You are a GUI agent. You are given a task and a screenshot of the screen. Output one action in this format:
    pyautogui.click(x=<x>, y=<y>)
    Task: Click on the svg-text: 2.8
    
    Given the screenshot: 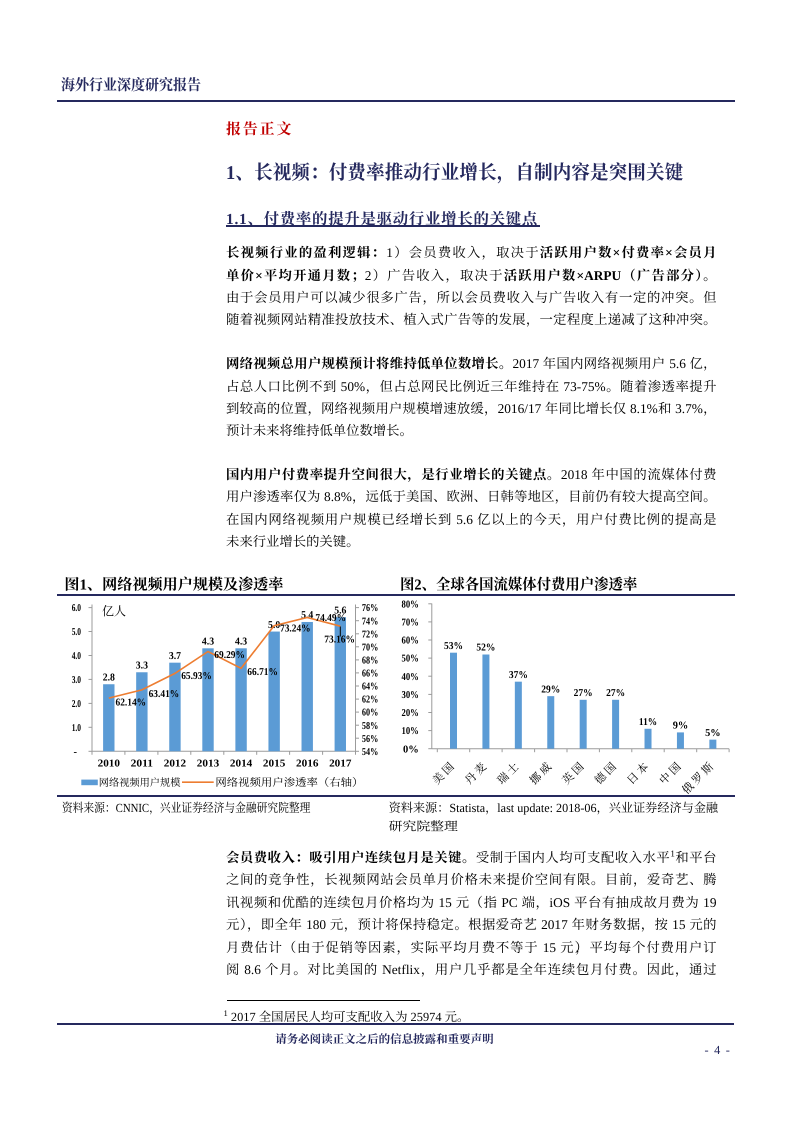 What is the action you would take?
    pyautogui.click(x=109, y=677)
    